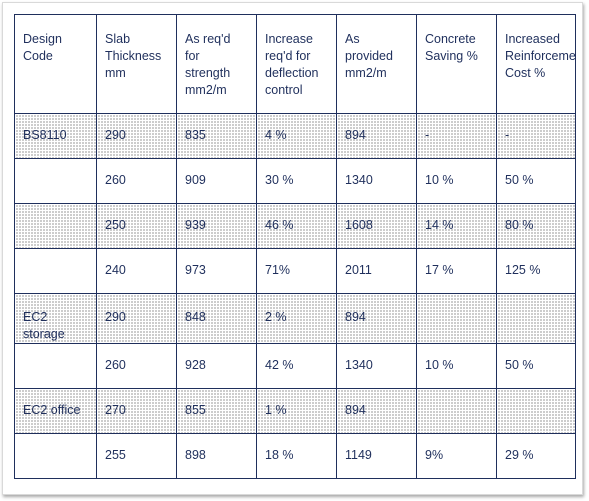 The image size is (589, 501). What do you see at coordinates (195, 410) in the screenshot?
I see `cell-text: 855` at bounding box center [195, 410].